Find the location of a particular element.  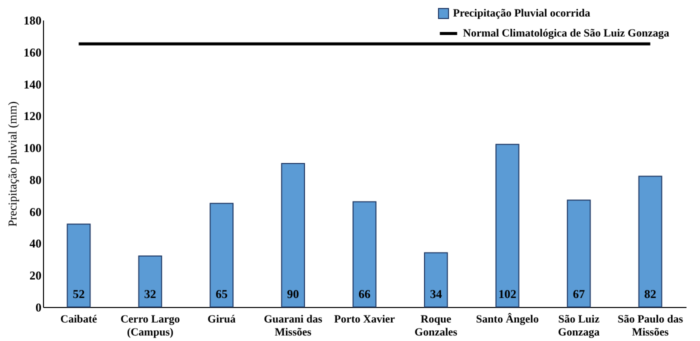

x-tick-label: Guarani das Missões is located at coordinates (293, 326).